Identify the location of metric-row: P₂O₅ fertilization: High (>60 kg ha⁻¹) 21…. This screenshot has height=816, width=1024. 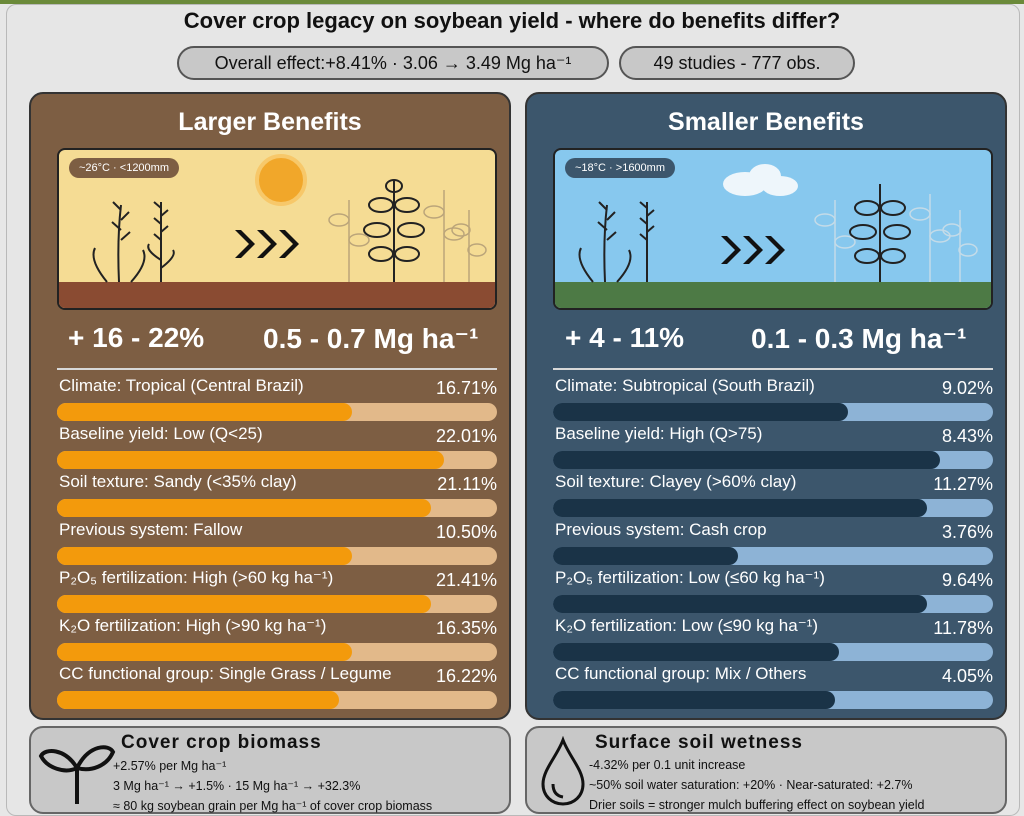
(277, 592).